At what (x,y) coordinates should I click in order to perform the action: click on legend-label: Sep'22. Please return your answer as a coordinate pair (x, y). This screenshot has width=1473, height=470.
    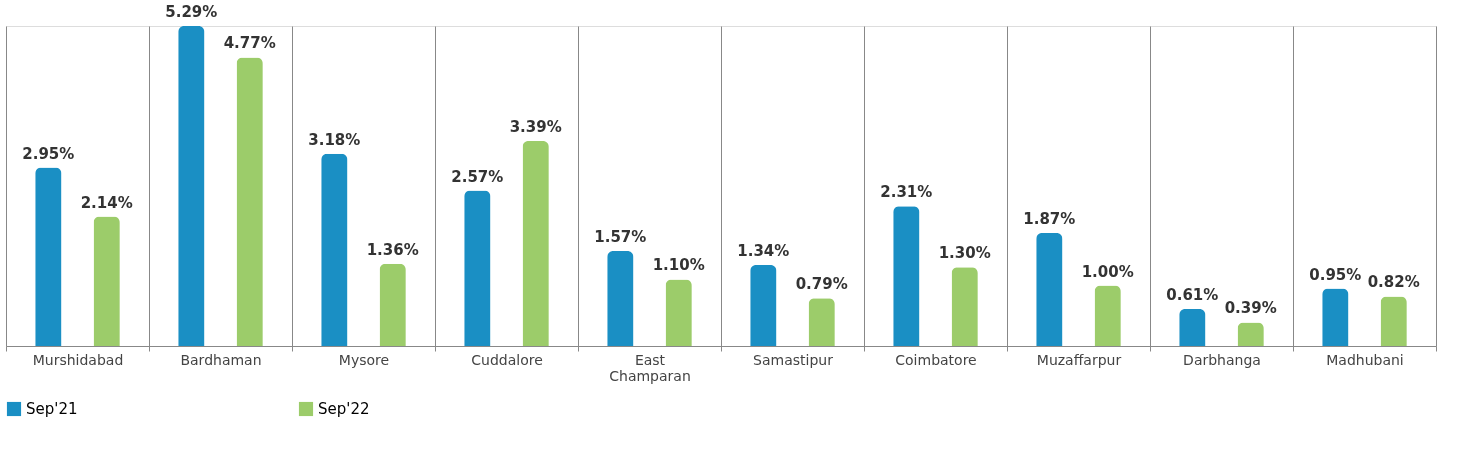
    Looking at the image, I should click on (344, 409).